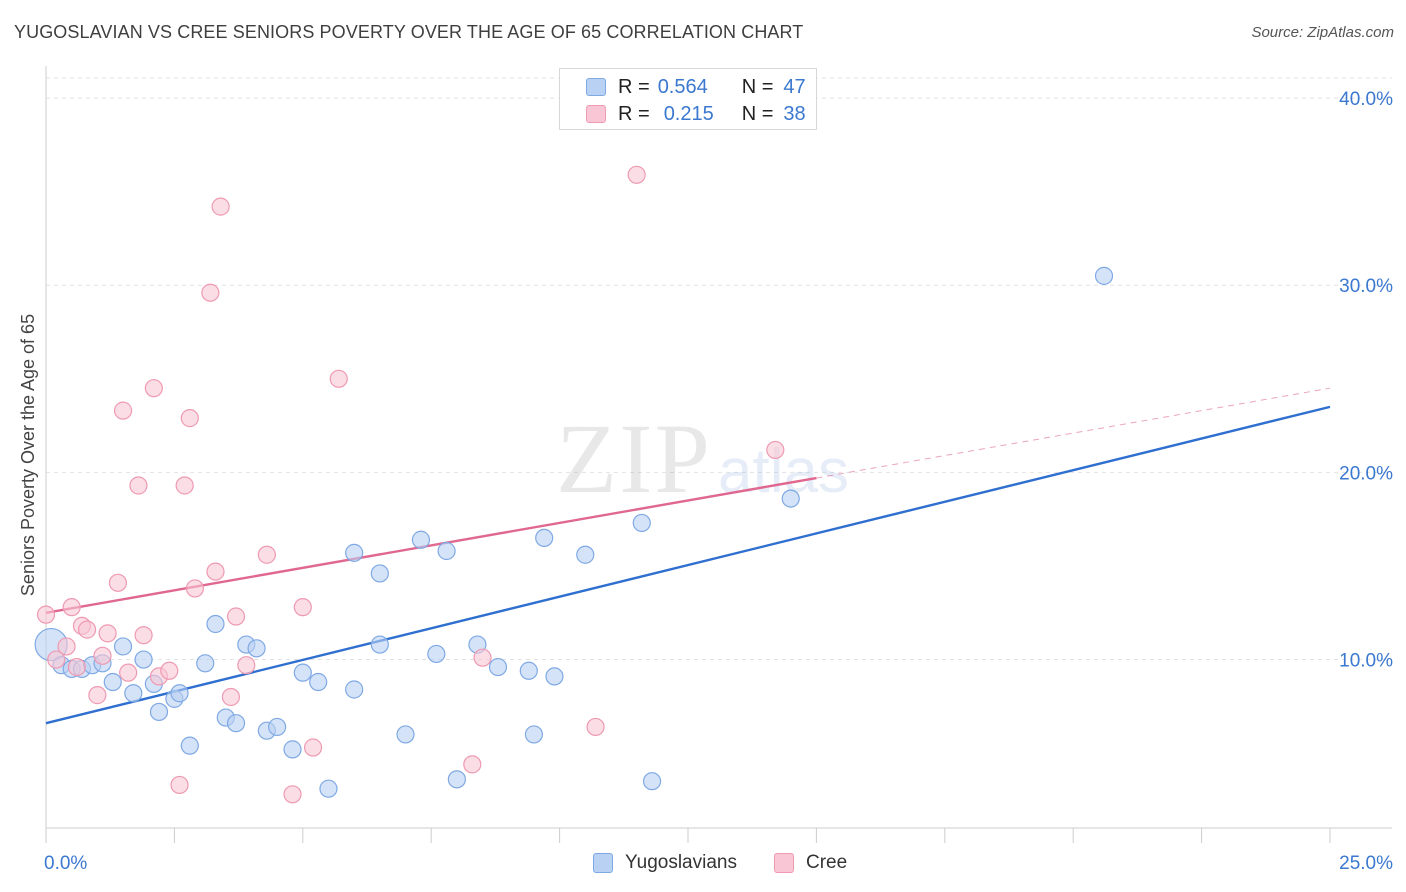  I want to click on y-tick-label: 10.0%, so click(1366, 661).